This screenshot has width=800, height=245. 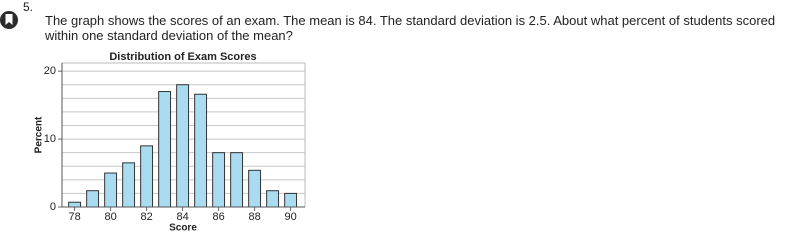 What do you see at coordinates (290, 217) in the screenshot?
I see `x-tick-label: 90` at bounding box center [290, 217].